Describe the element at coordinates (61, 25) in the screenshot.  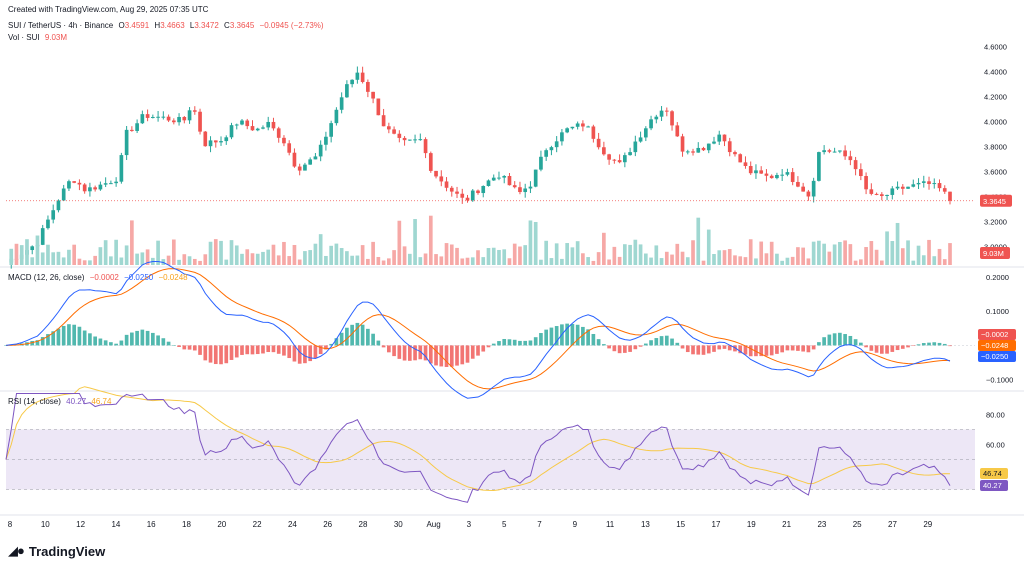
I see `symbol-label: SUI / TetherUS · 4h · Binance` at that location.